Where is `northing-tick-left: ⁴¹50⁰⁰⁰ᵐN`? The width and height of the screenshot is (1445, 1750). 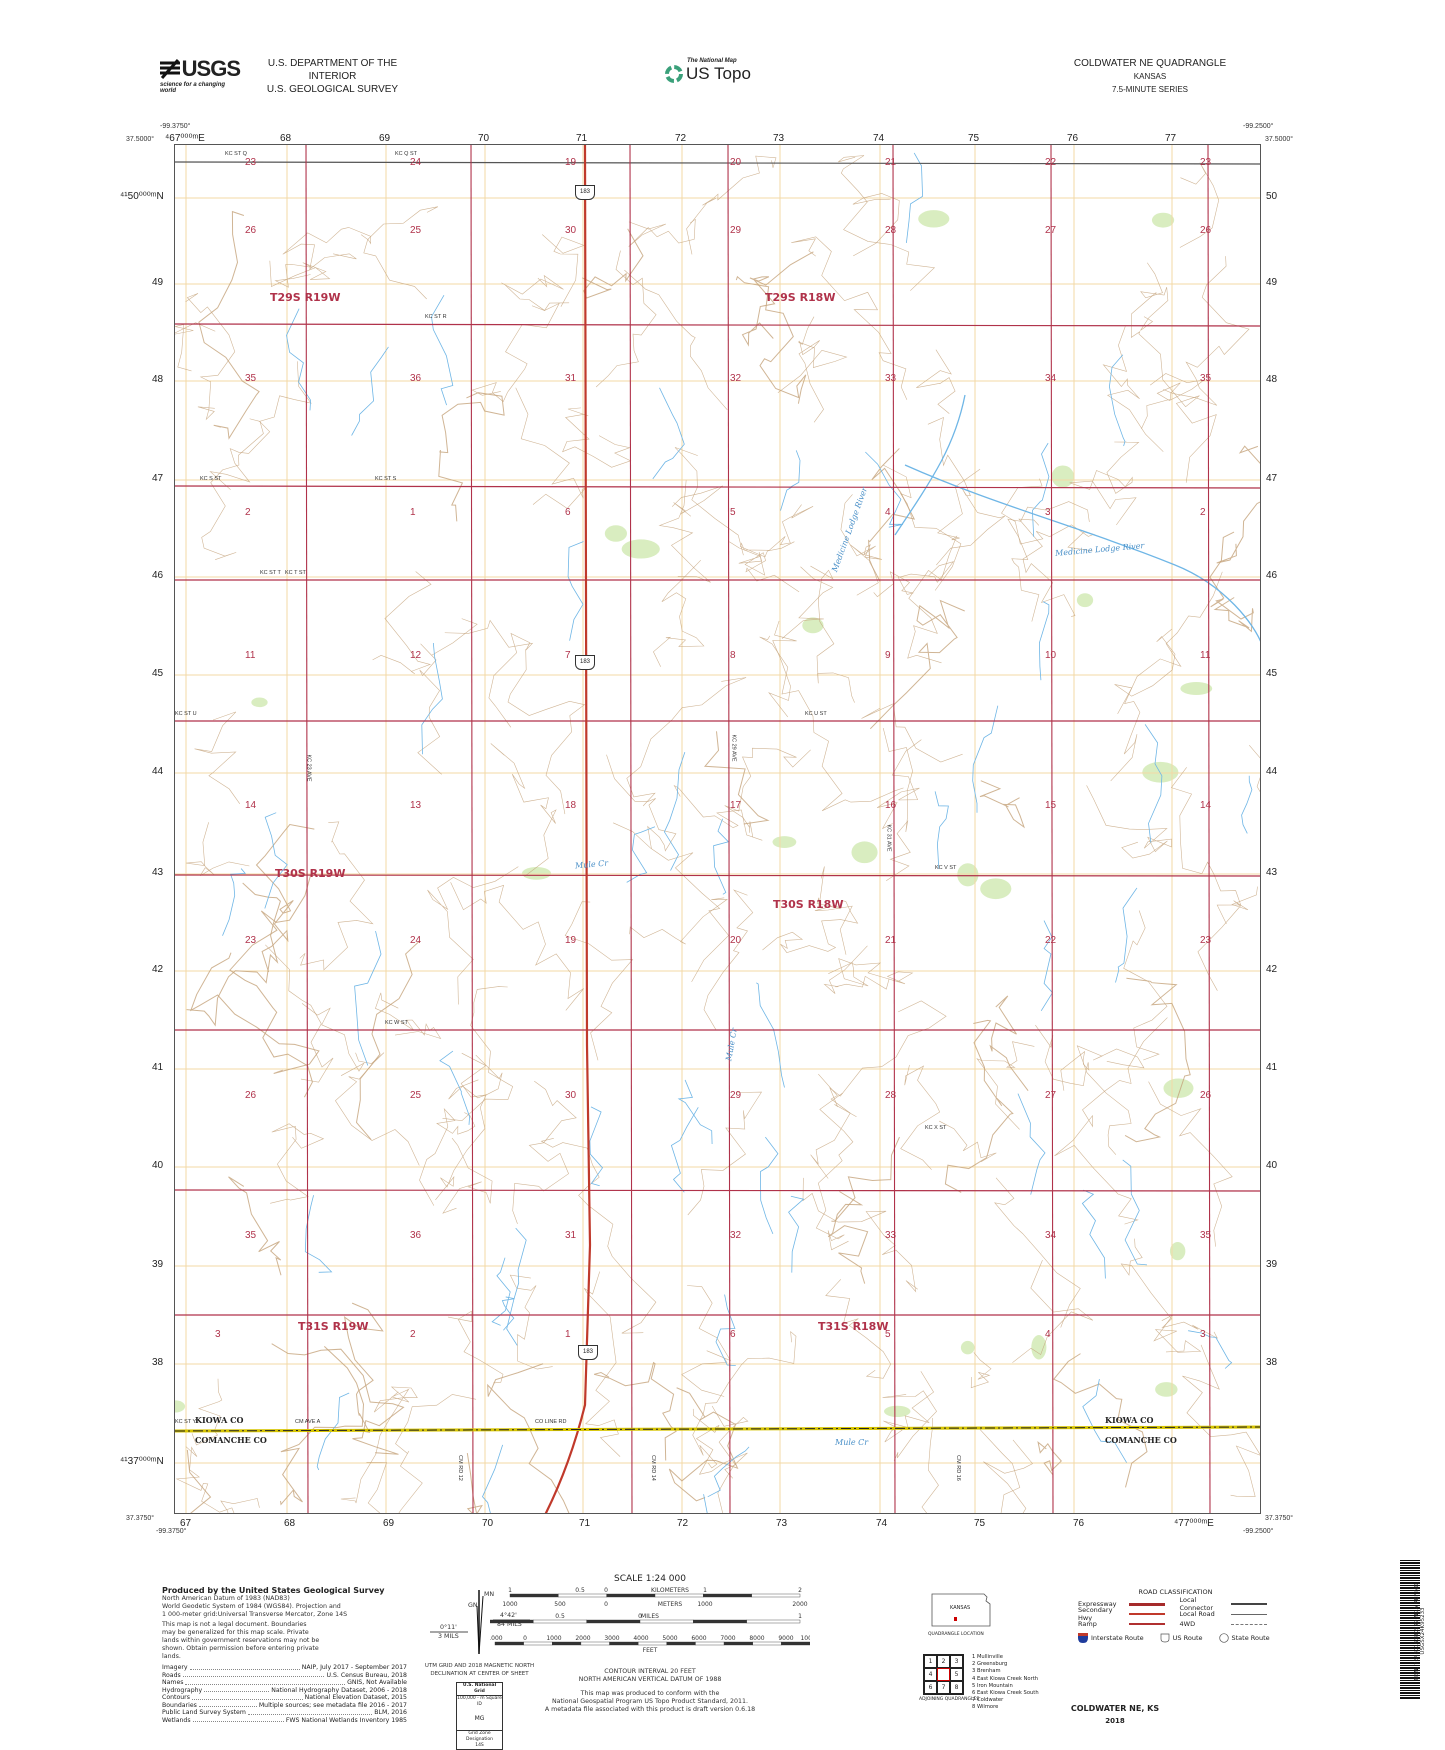
northing-tick-left: ⁴¹50⁰⁰⁰ᵐN is located at coordinates (142, 196).